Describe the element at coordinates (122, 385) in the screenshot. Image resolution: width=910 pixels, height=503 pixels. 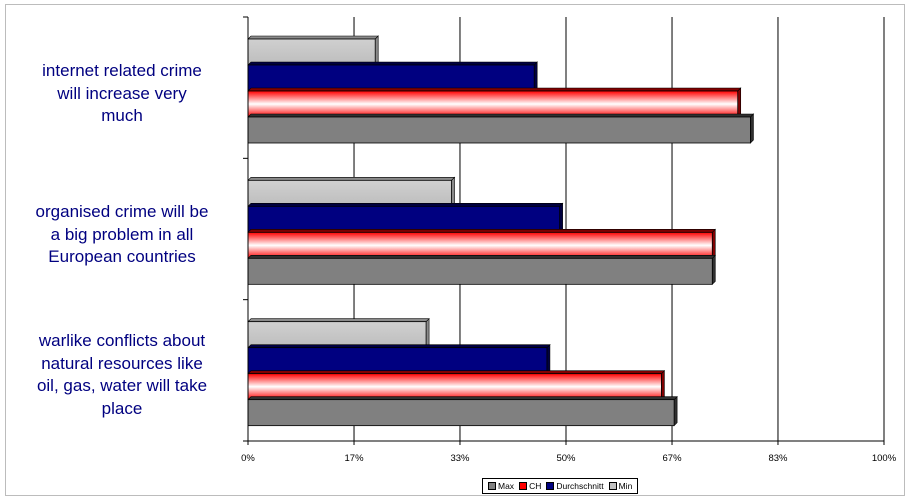
I see `category-label-line: oil, gas, water will take` at that location.